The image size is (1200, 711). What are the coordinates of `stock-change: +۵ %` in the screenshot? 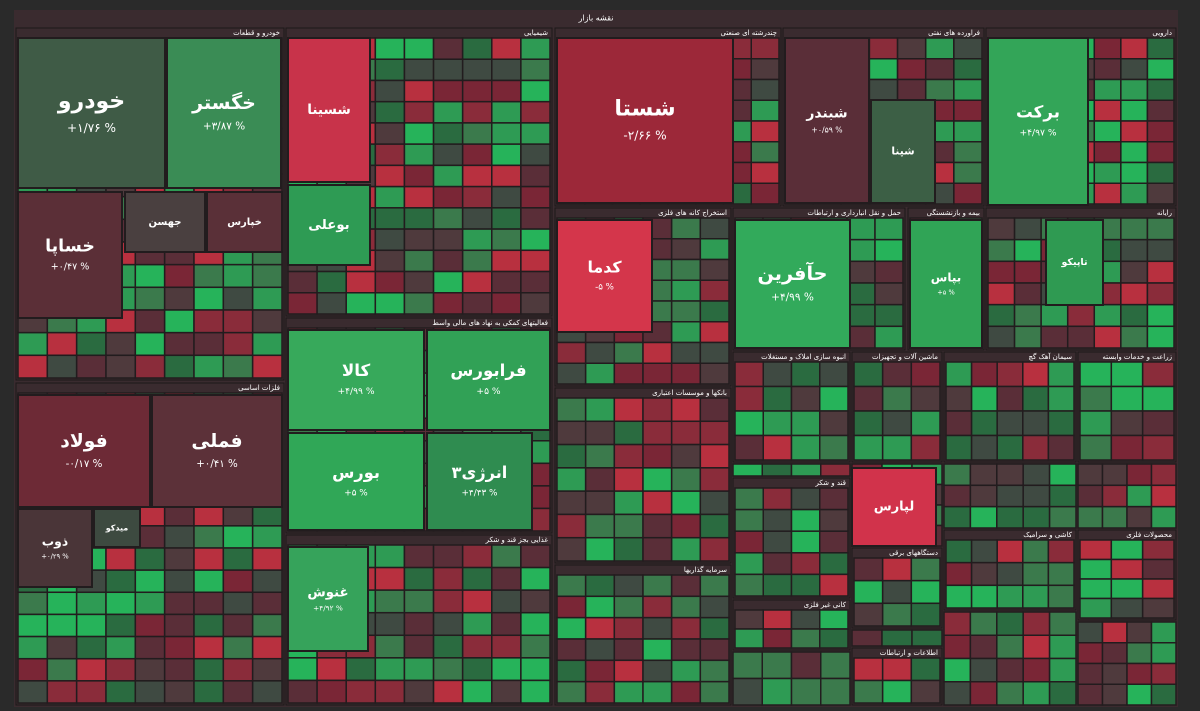 It's located at (945, 292).